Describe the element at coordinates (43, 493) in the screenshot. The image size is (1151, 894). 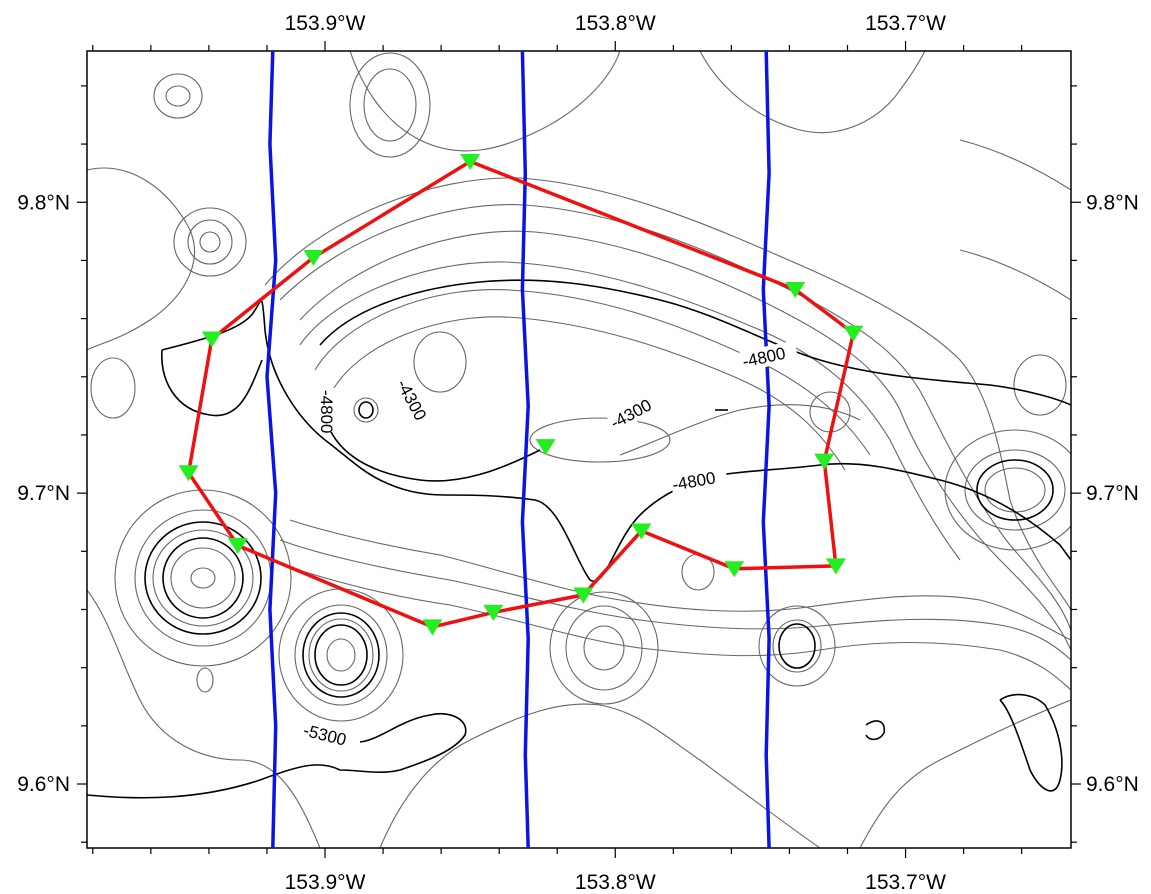
I see `lat-tick-label-left: 9.7°N` at that location.